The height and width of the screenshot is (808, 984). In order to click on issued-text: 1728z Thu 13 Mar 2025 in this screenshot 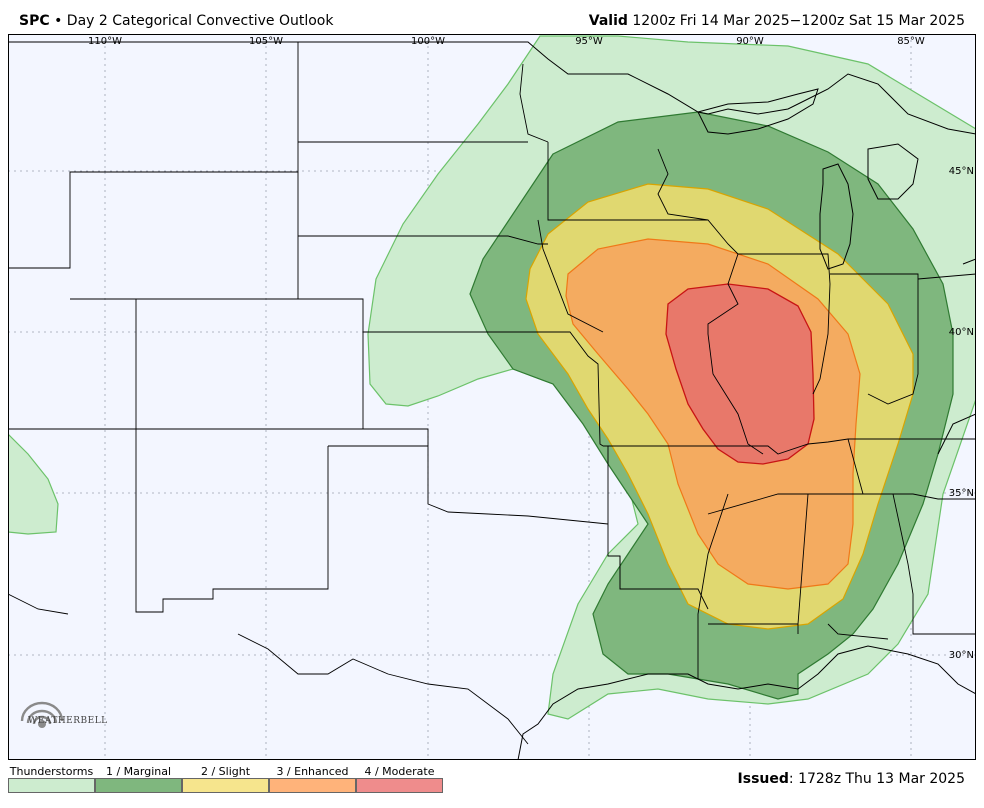, I will do `click(881, 779)`.